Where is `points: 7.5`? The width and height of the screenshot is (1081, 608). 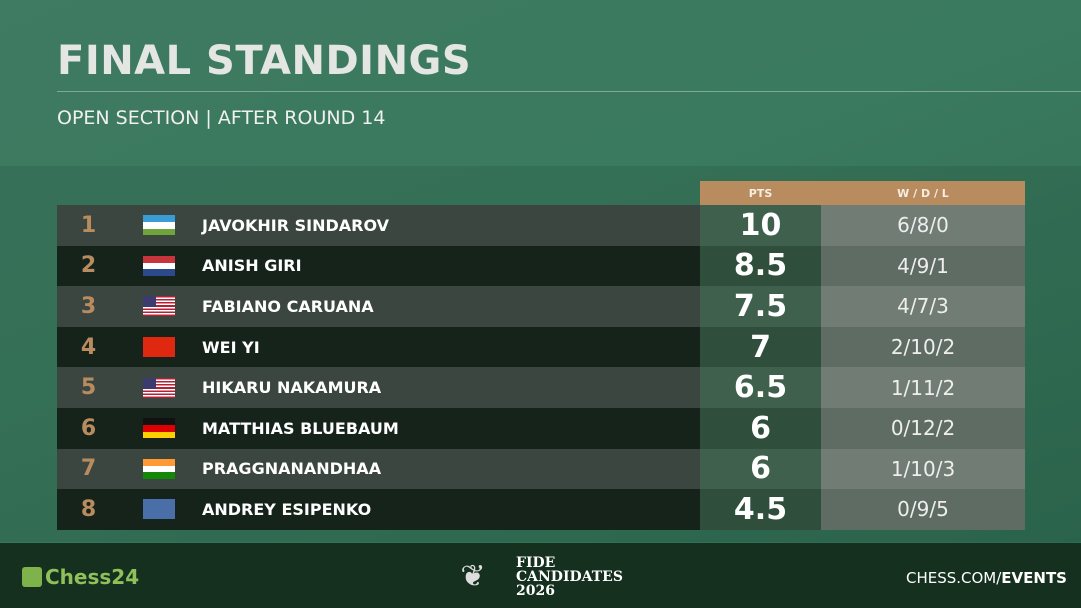
points: 7.5 is located at coordinates (760, 306).